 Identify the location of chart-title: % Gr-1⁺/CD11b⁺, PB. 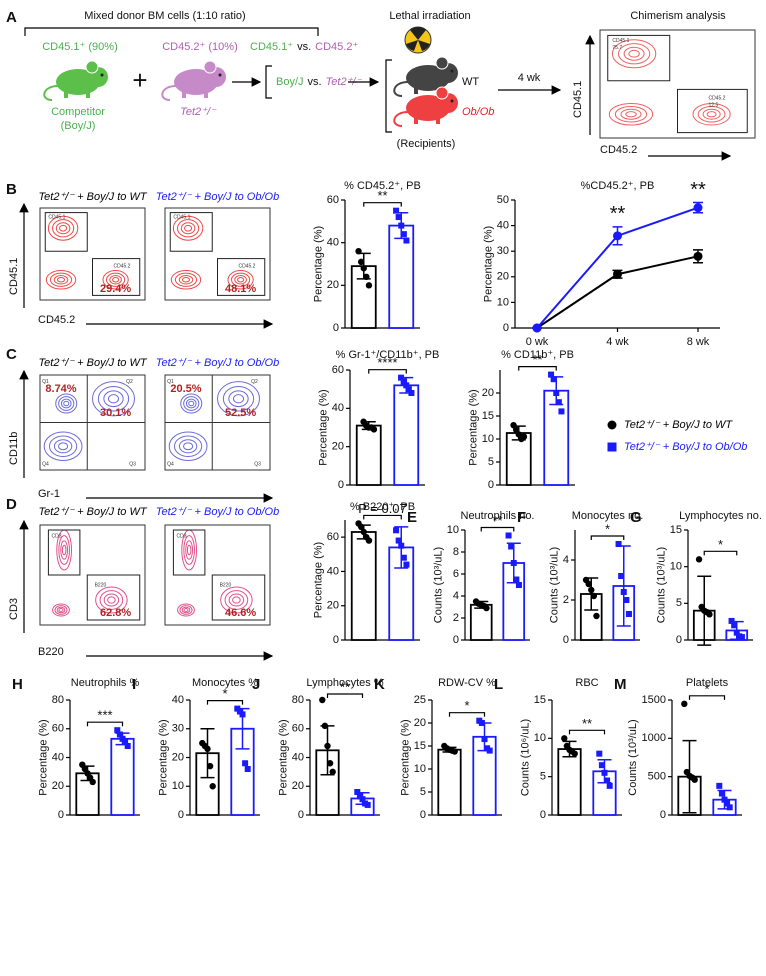
(388, 355).